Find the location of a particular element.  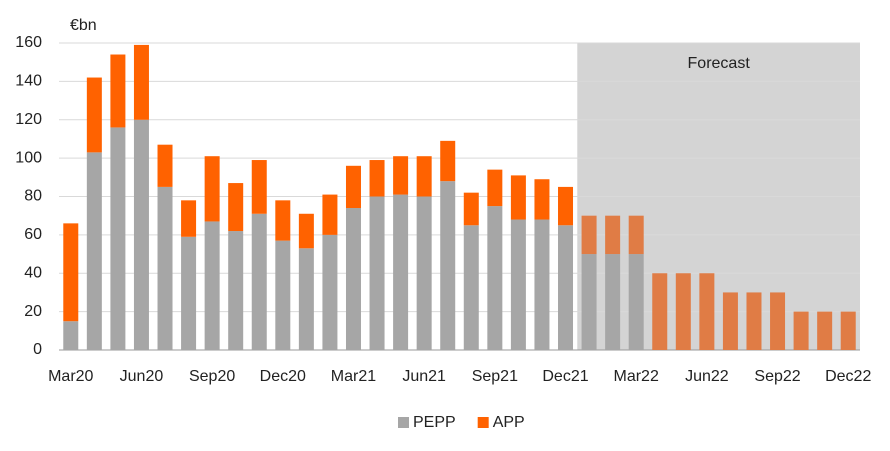

x-tick-label: Mar21 is located at coordinates (353, 376).